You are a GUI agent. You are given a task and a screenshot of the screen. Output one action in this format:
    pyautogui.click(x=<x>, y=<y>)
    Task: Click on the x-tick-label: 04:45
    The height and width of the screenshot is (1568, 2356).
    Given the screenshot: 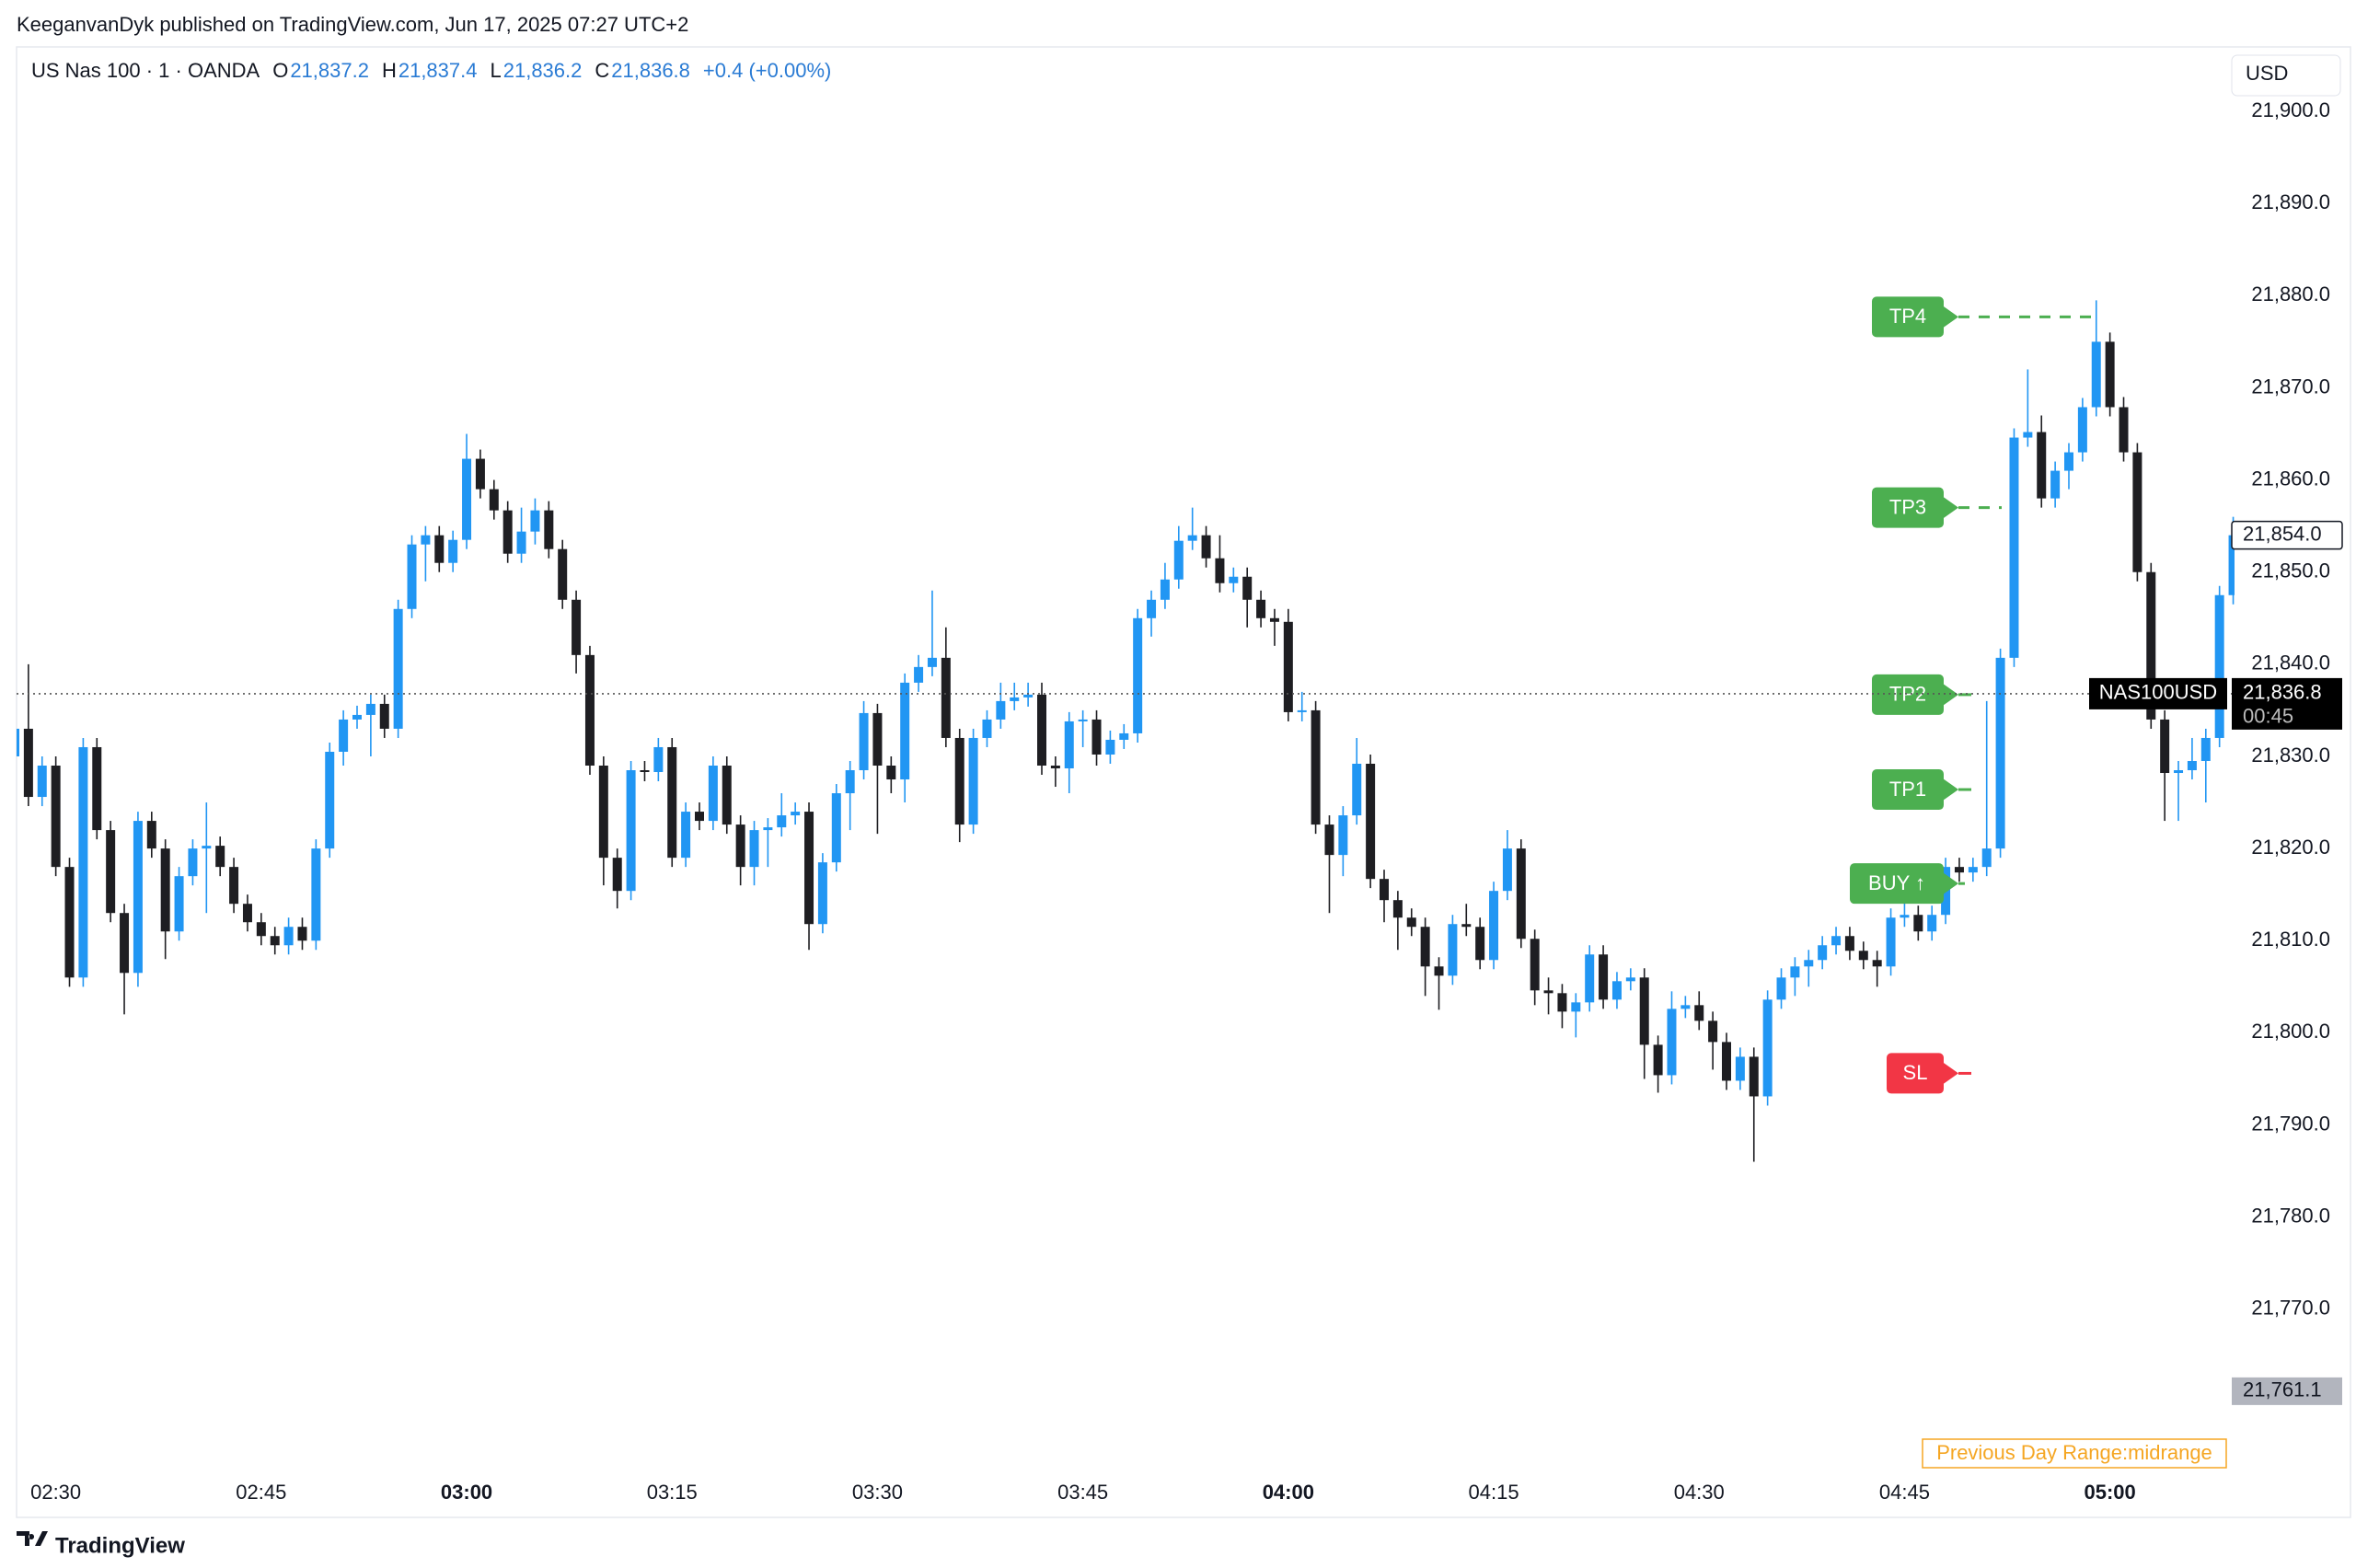 What is the action you would take?
    pyautogui.click(x=1904, y=1492)
    